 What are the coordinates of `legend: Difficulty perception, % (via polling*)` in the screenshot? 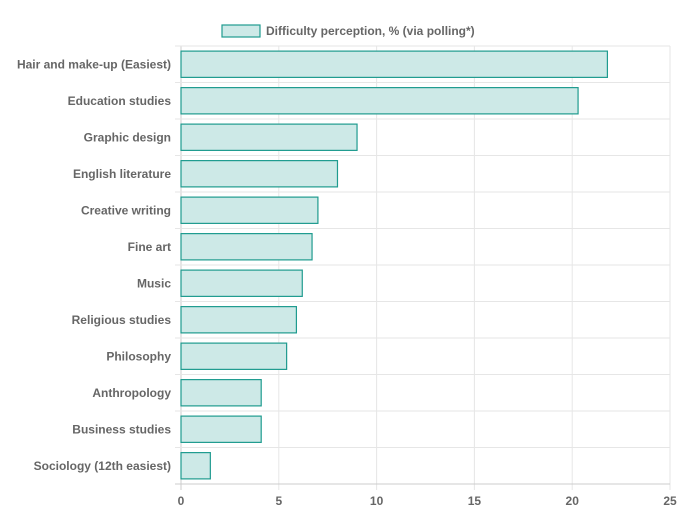 It's located at (348, 31).